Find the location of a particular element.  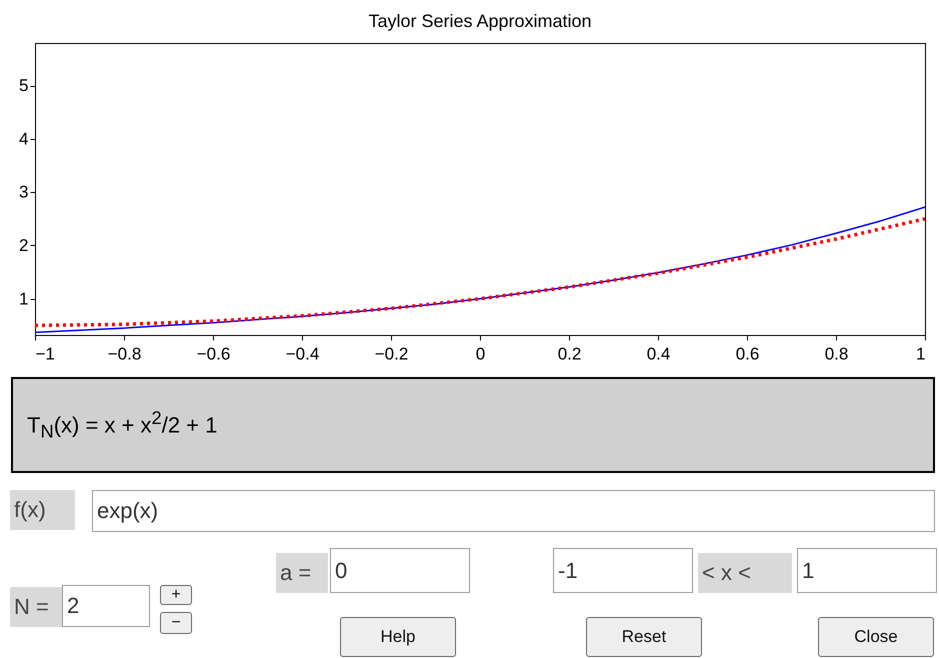

x-tick-label: −1 is located at coordinates (45, 354).